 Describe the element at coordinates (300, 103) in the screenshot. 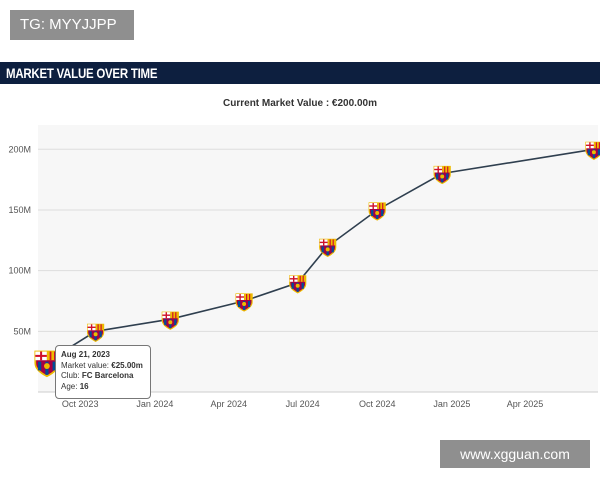

I see `chart-subtitle: Current Market Value : €200.00m` at that location.